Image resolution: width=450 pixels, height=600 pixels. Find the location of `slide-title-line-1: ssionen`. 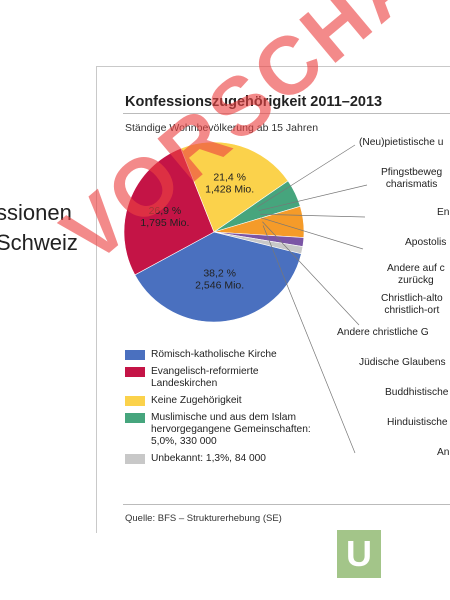

slide-title-line-1: ssionen is located at coordinates (36, 212).